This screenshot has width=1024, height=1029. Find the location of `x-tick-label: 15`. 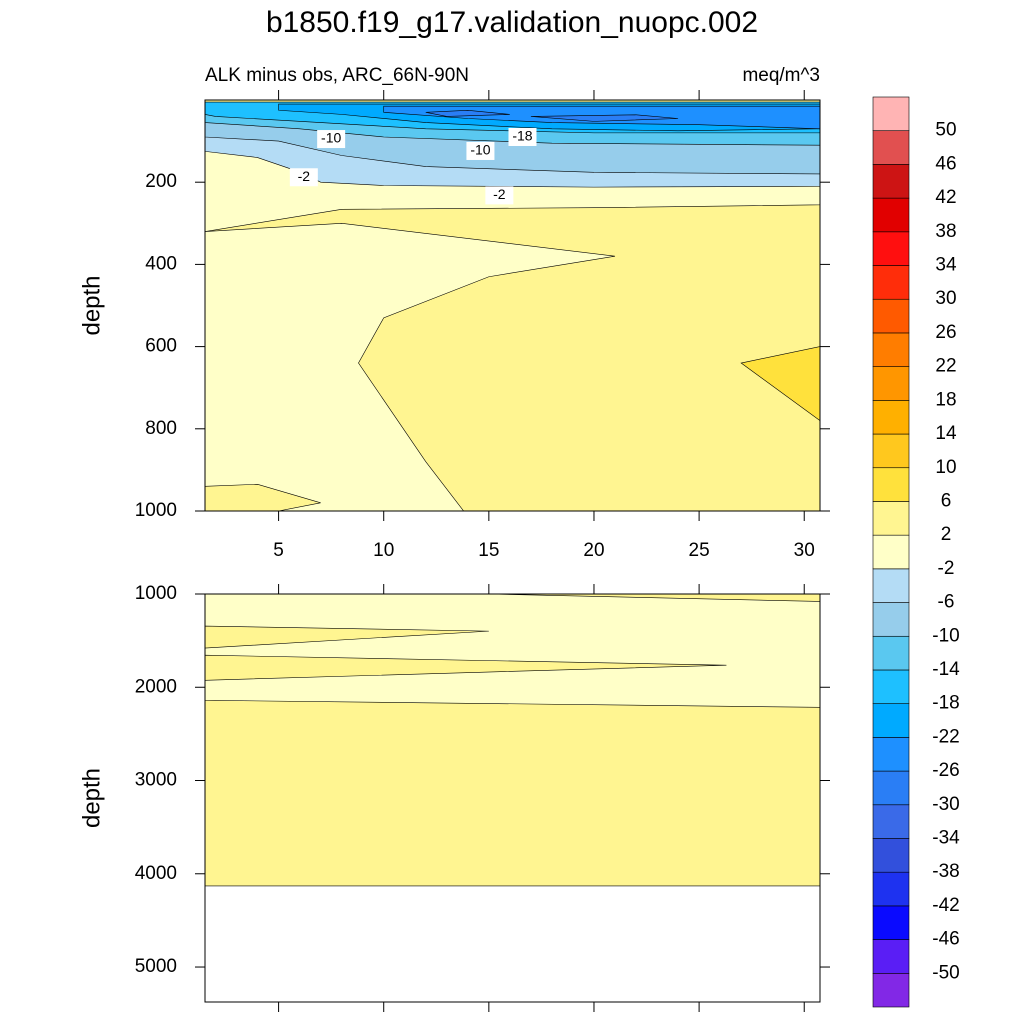

x-tick-label: 15 is located at coordinates (488, 550).